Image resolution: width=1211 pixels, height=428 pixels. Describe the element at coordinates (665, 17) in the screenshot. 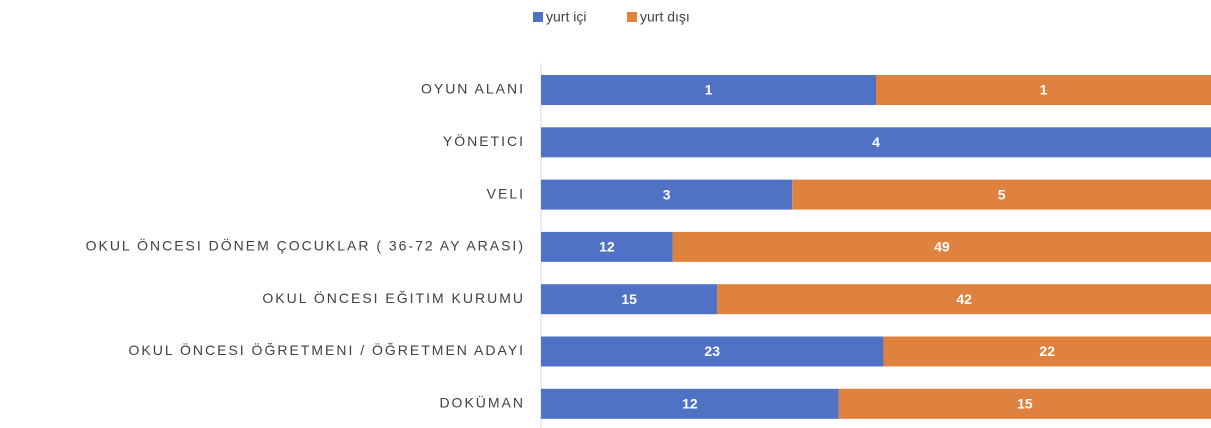

I see `legend-label: yurt dışı` at that location.